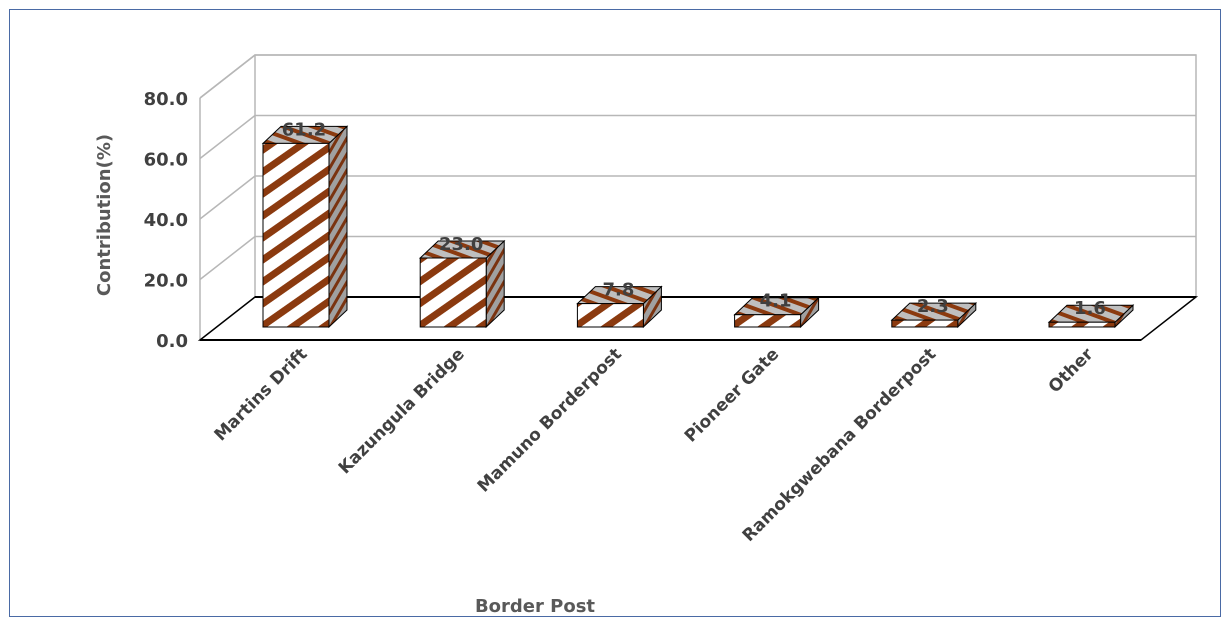 The width and height of the screenshot is (1222, 618). I want to click on y-tick-labels: 0.0 20.0 40.0 60.0 80.0, so click(166, 220).